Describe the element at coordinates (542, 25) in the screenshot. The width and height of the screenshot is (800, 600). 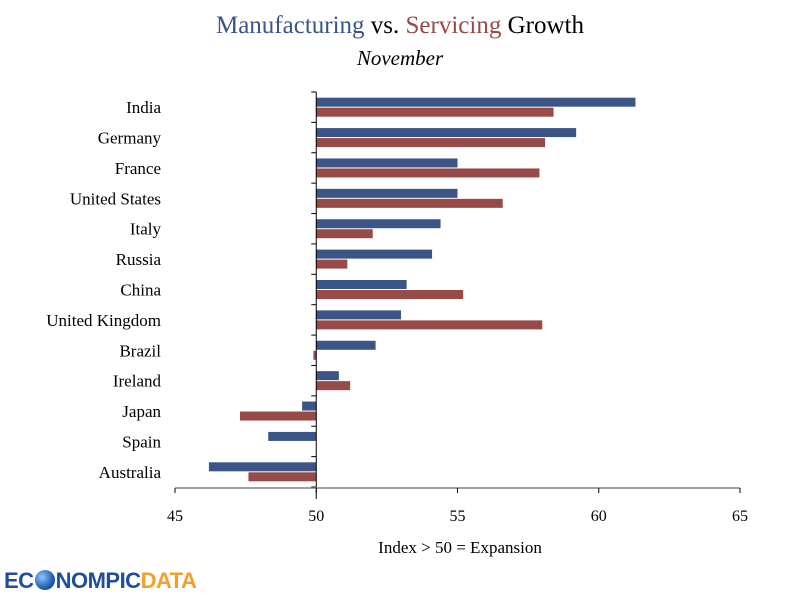
I see `title-growth: Growth` at that location.